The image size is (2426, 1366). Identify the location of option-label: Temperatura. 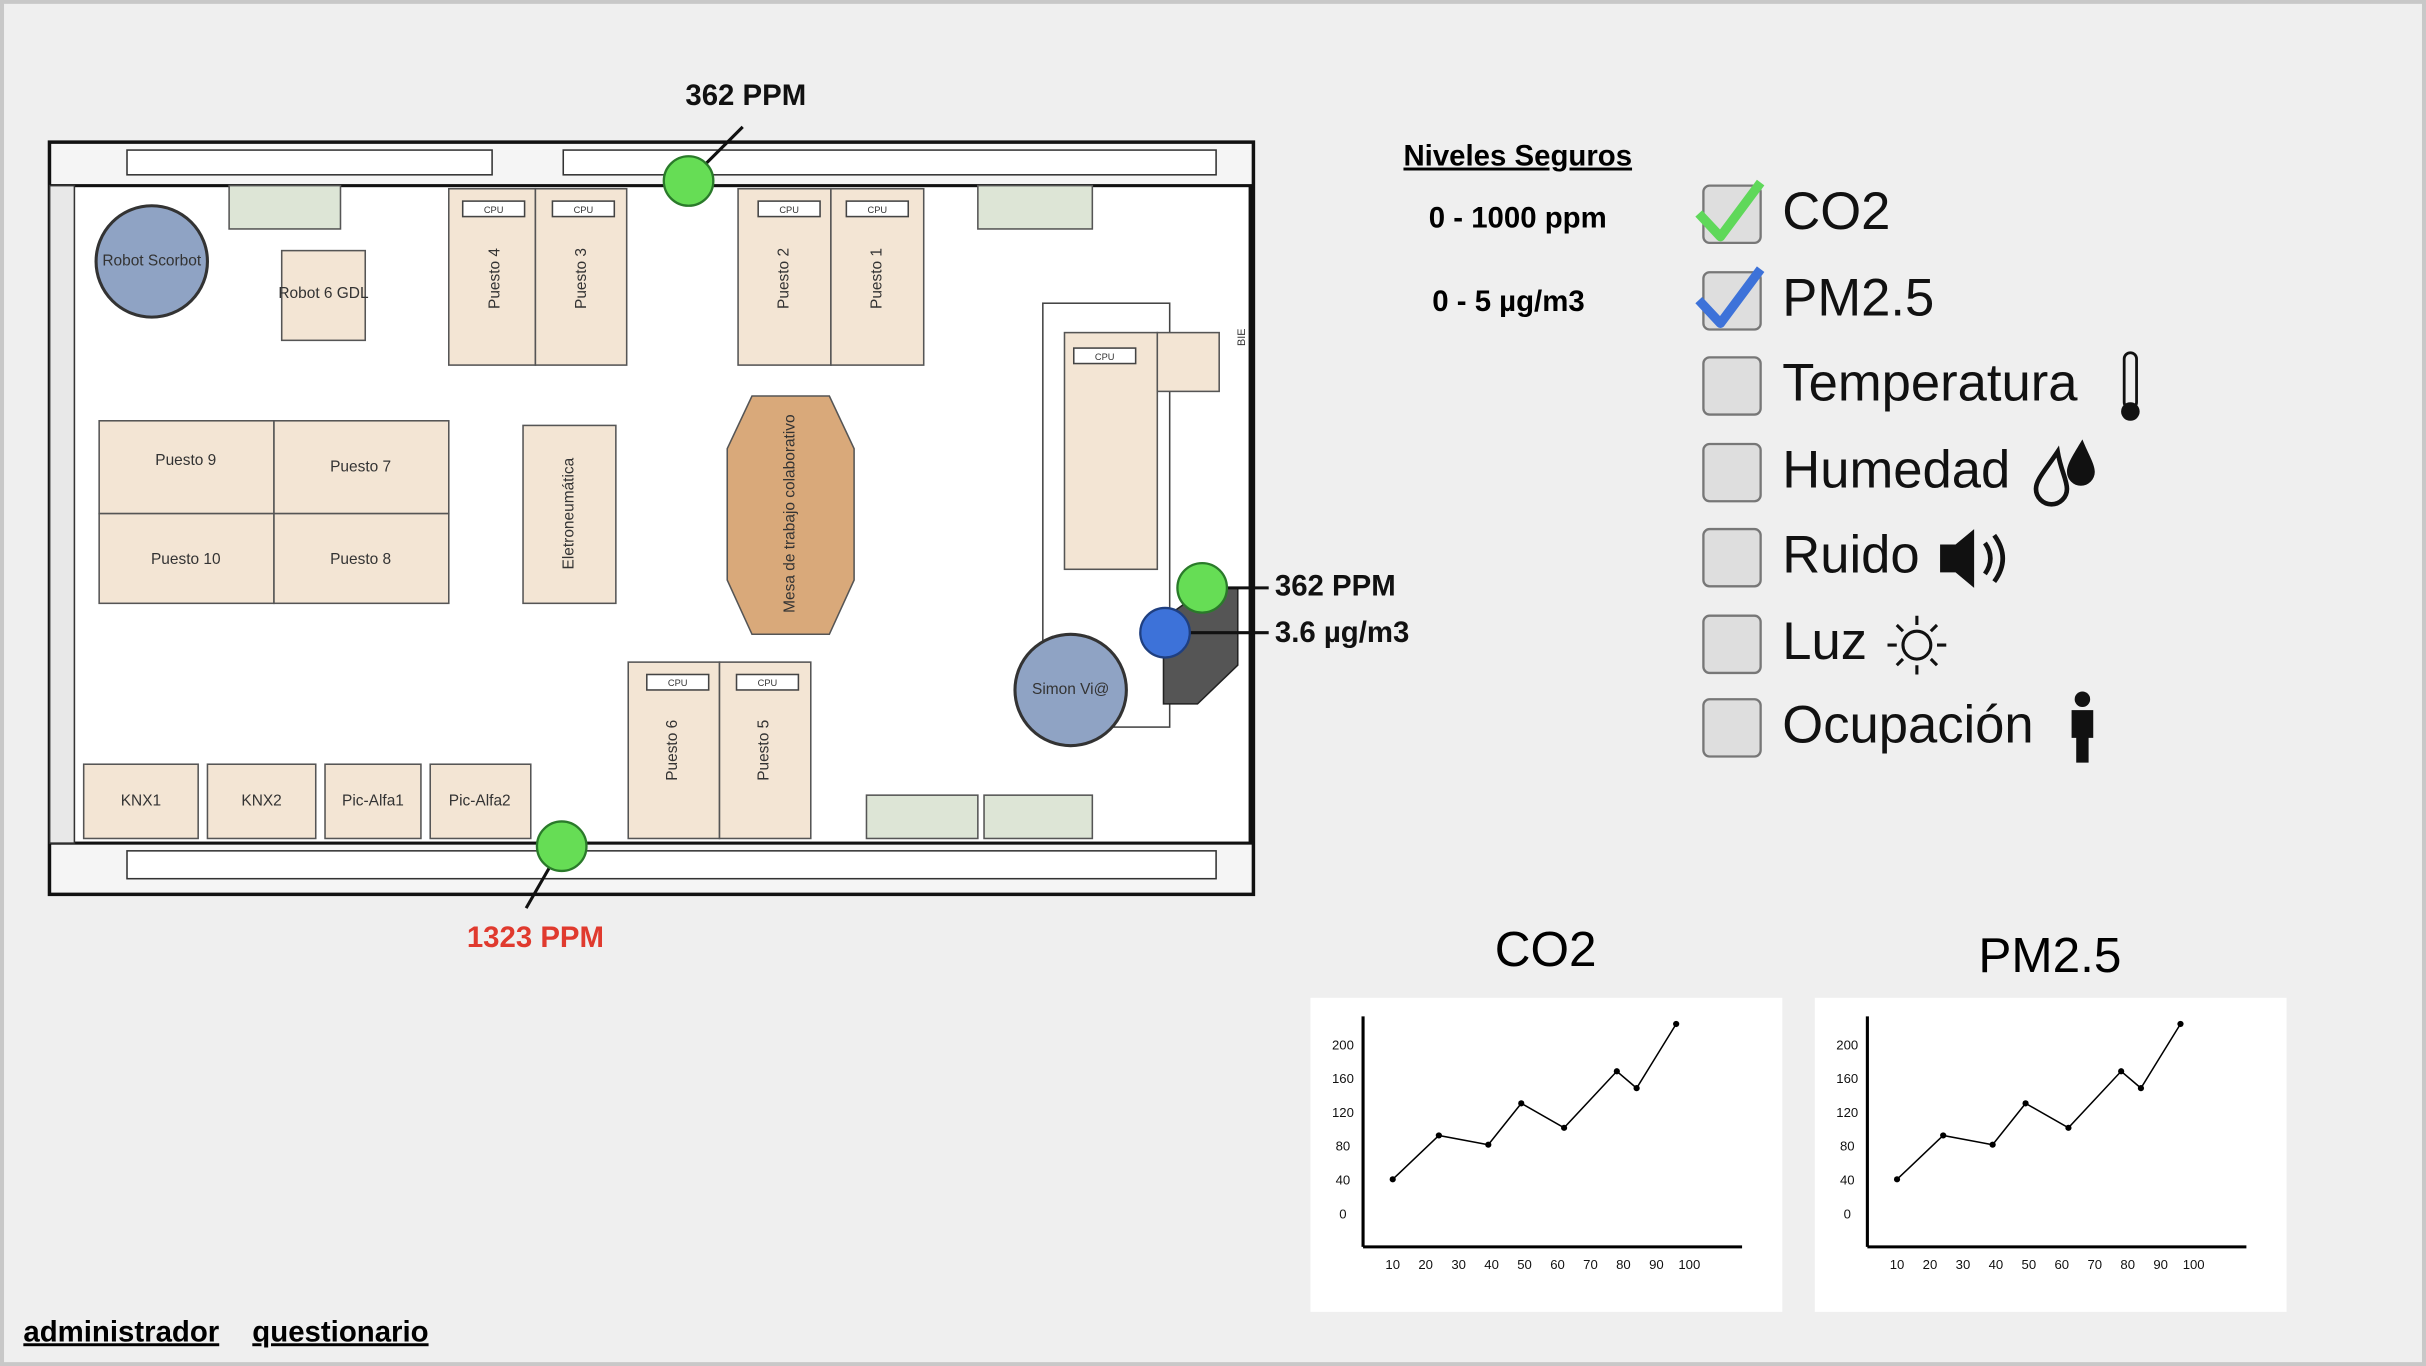
(1930, 383).